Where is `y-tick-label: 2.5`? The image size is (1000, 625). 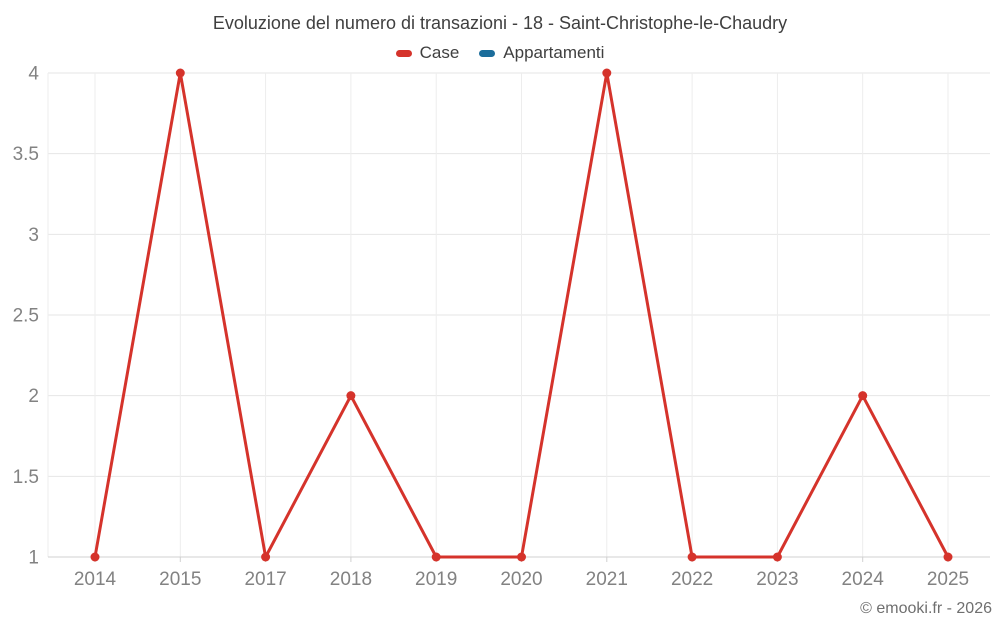 y-tick-label: 2.5 is located at coordinates (26, 316).